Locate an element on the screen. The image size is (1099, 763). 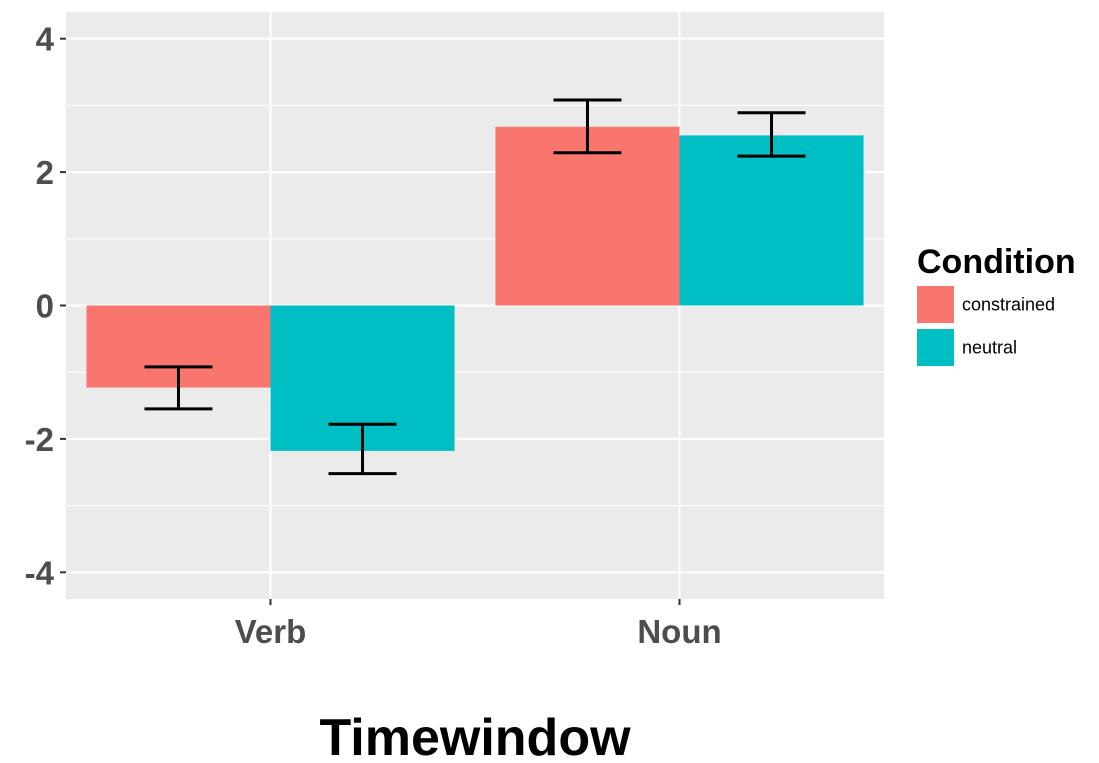
x-tick-label: Verb is located at coordinates (271, 631).